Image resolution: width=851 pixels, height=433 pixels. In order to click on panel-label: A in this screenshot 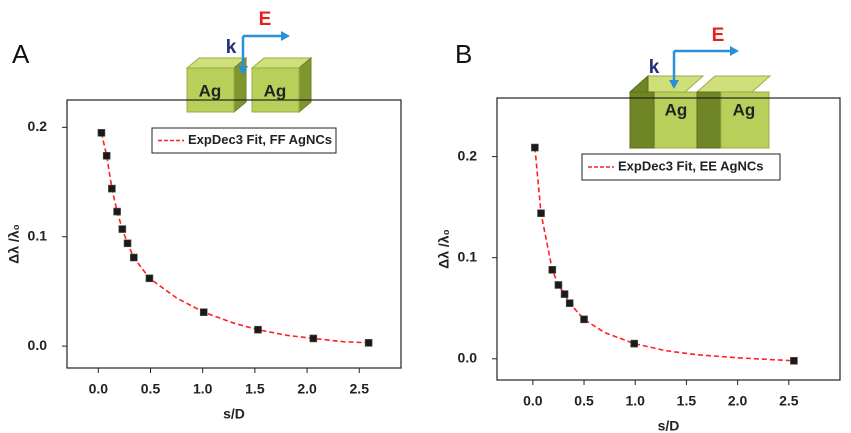, I will do `click(21, 54)`.